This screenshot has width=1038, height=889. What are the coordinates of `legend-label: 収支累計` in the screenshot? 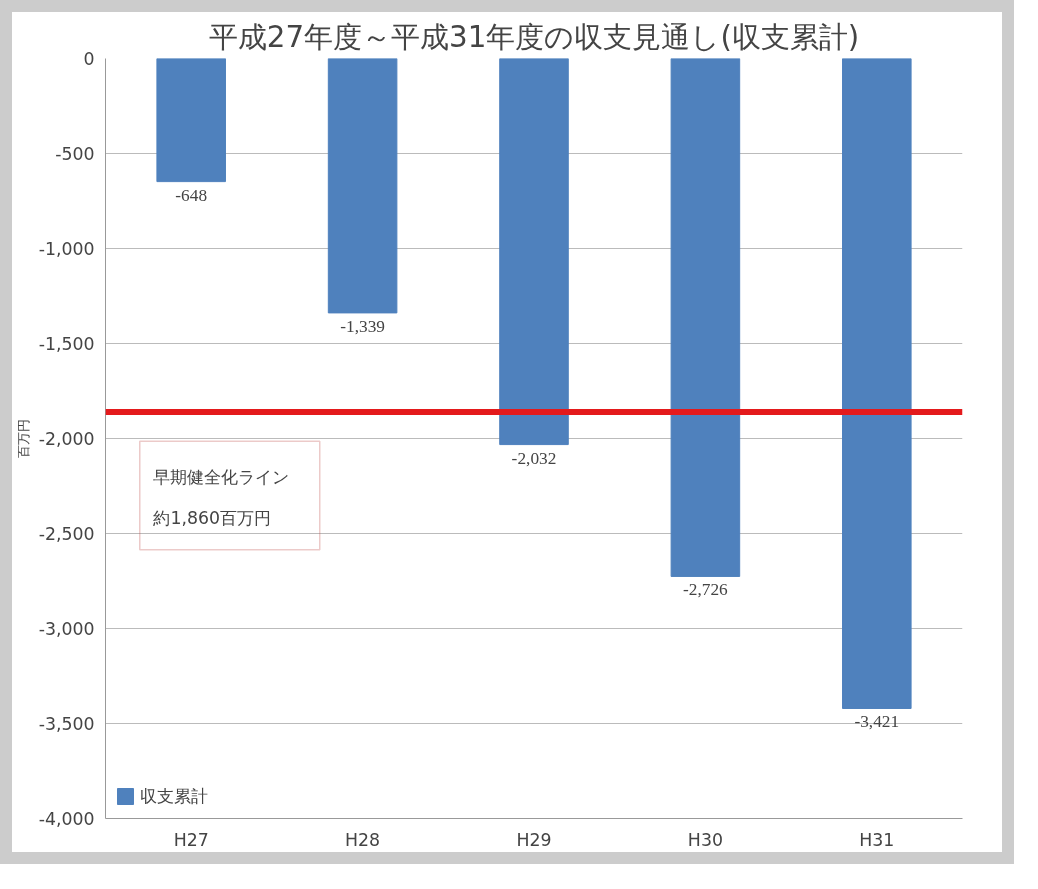 It's located at (174, 796).